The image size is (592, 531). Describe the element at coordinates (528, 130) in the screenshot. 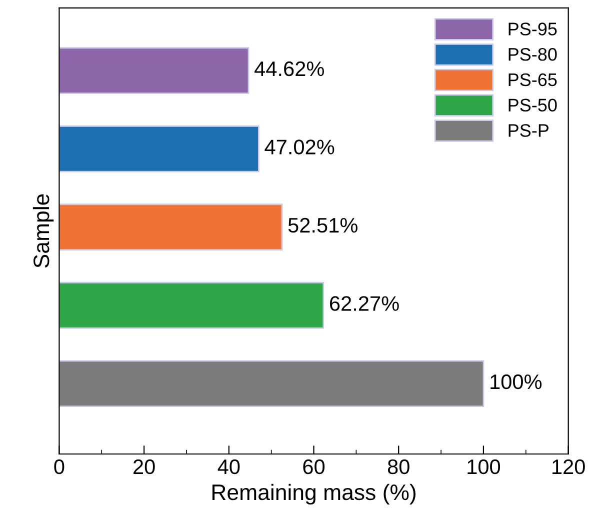

I see `legend-label: PS-P` at that location.